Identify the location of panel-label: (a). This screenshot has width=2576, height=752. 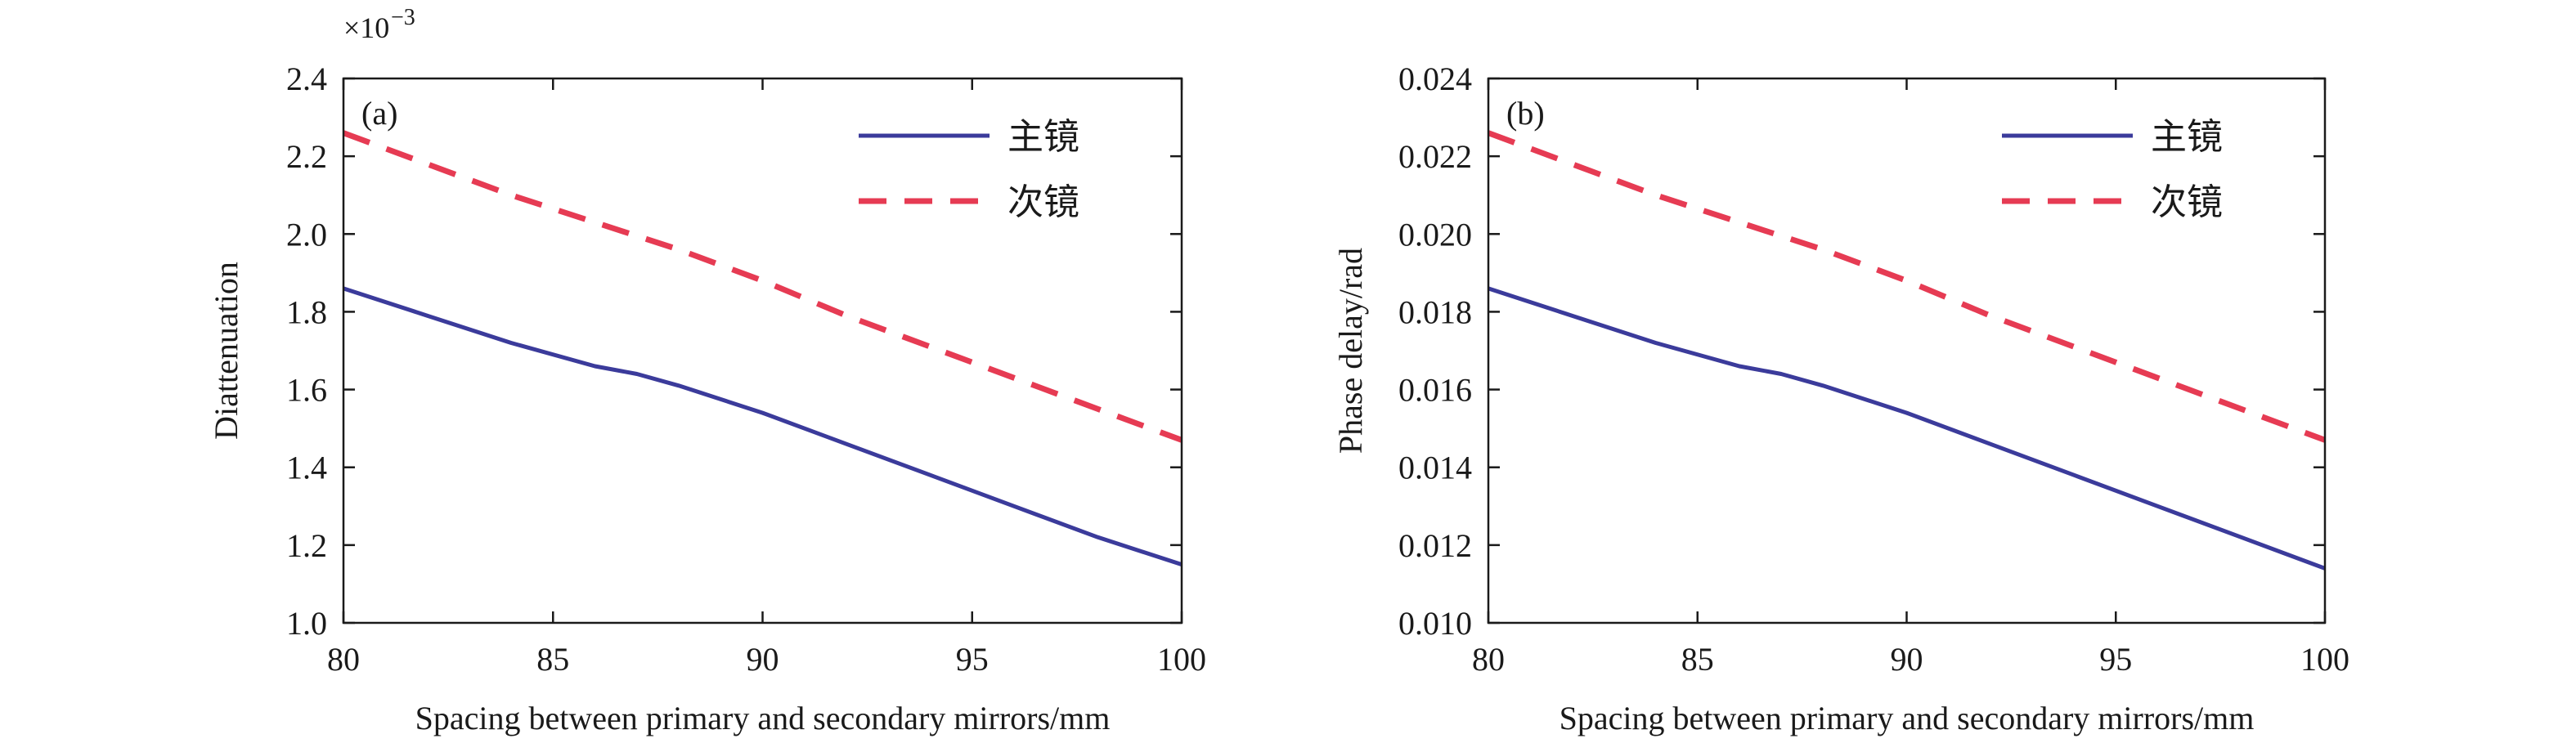
(379, 113).